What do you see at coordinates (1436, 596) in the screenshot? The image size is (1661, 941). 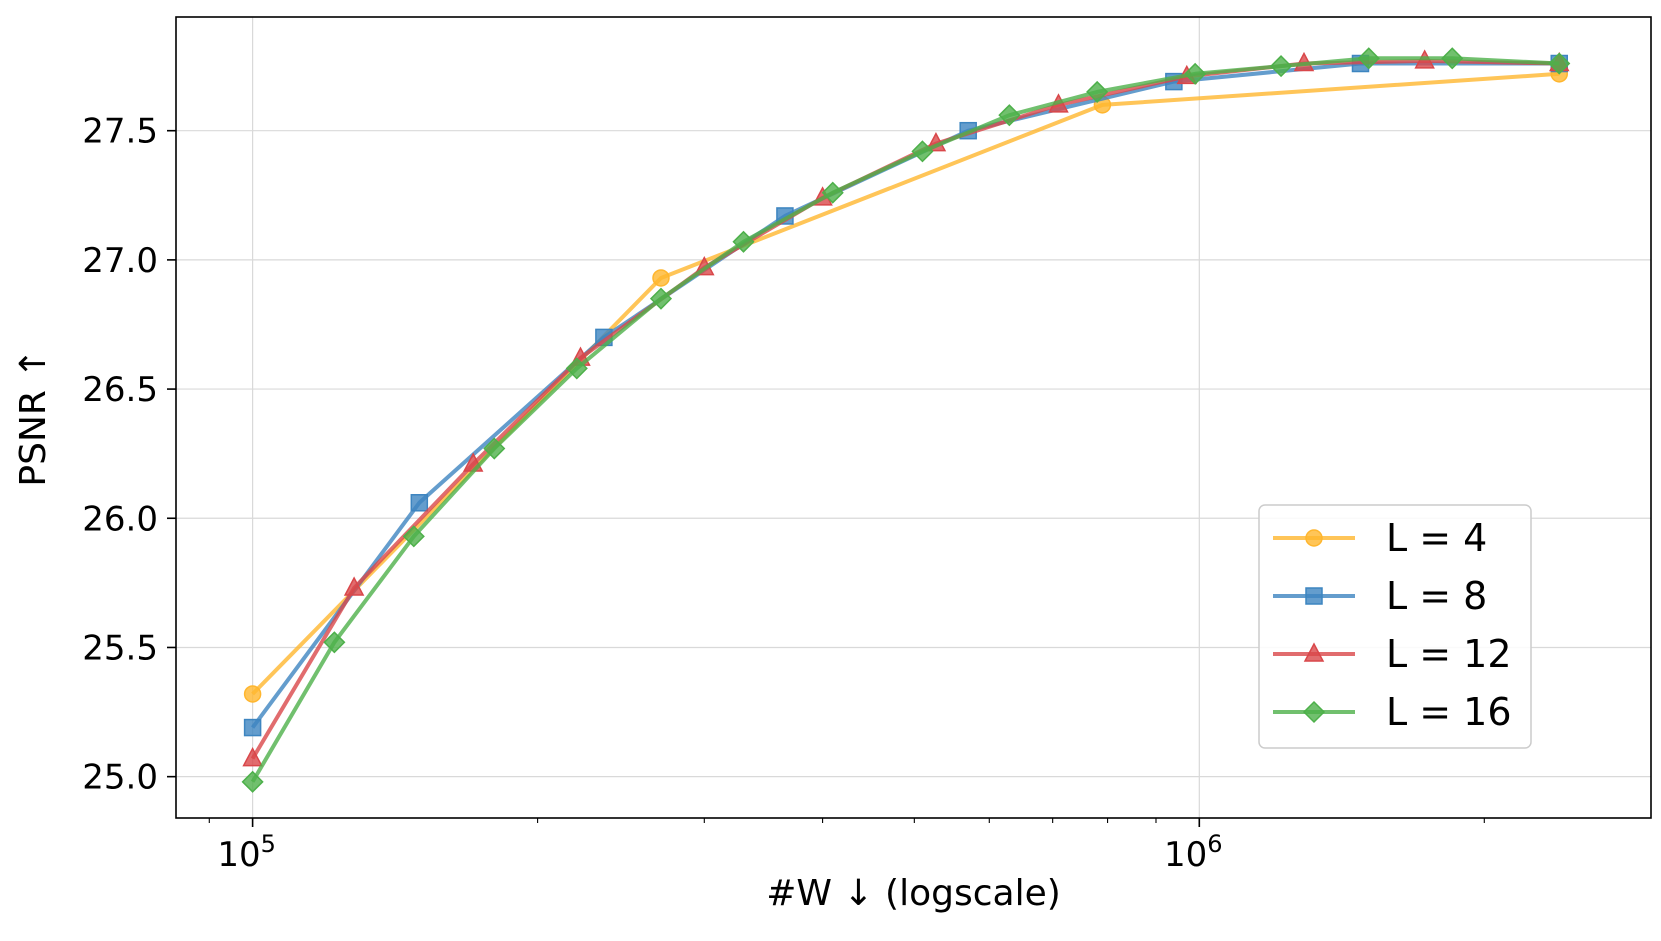 I see `legend-label: L = 8` at bounding box center [1436, 596].